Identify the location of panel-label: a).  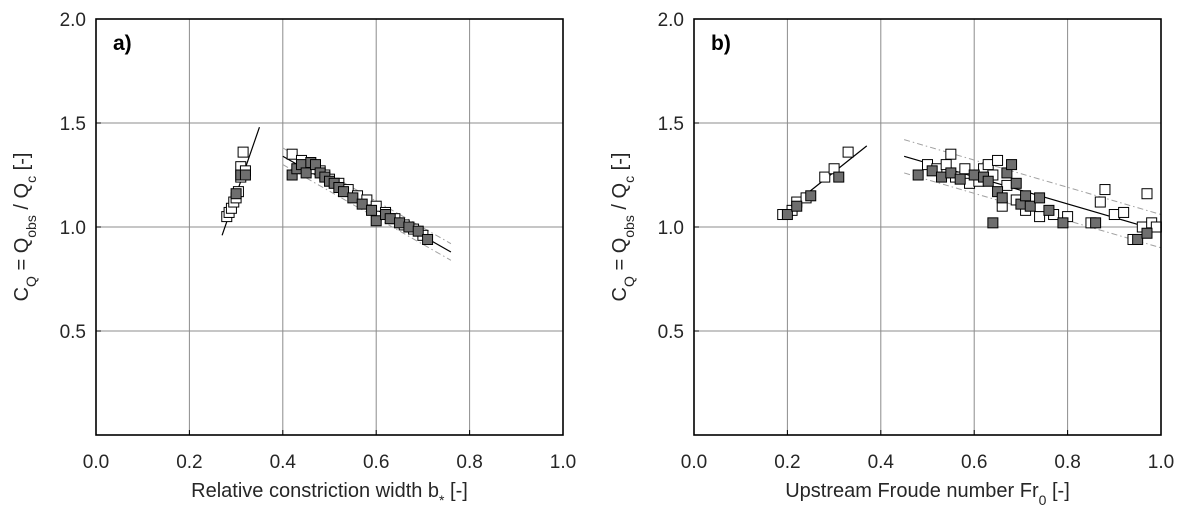
(122, 43).